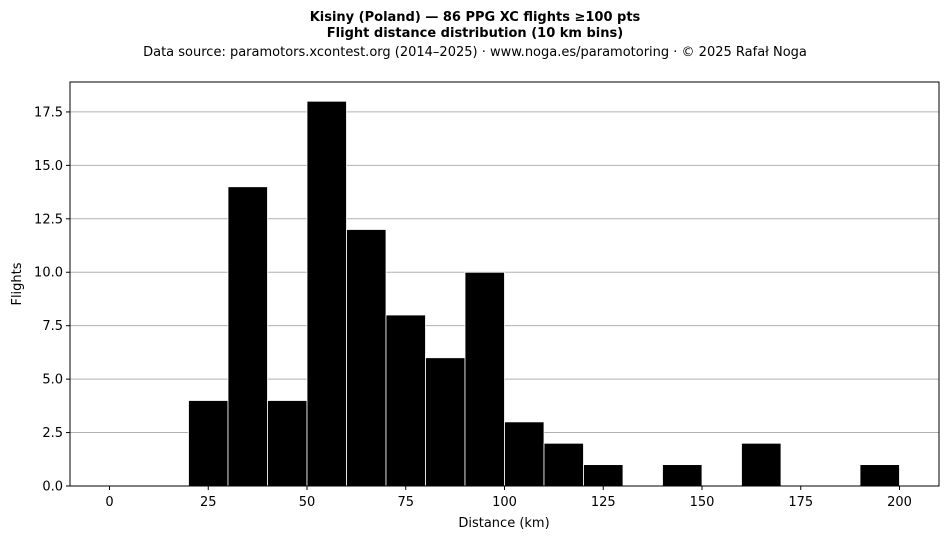 The height and width of the screenshot is (539, 950). What do you see at coordinates (899, 502) in the screenshot?
I see `x-tick-label-8: 200` at bounding box center [899, 502].